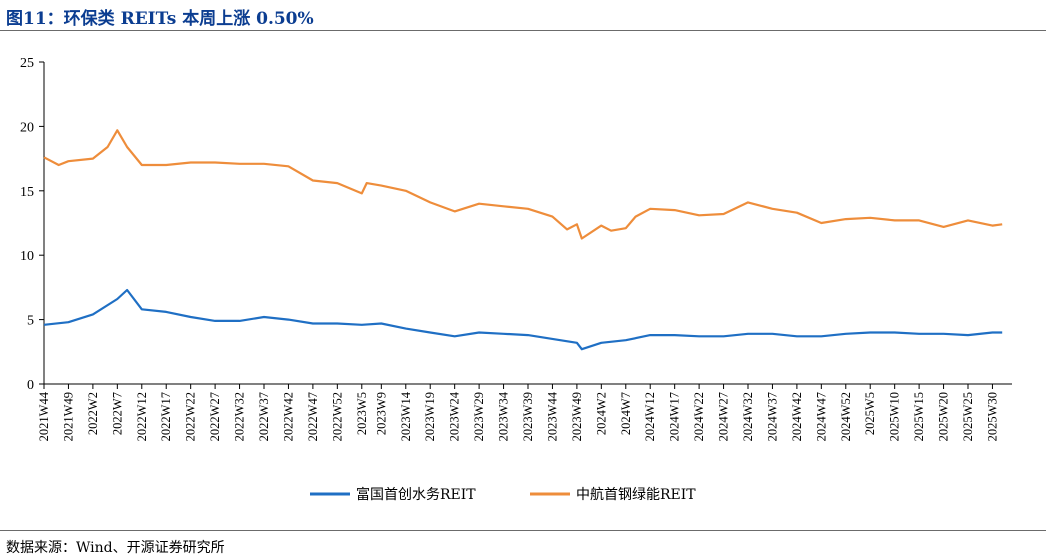 This screenshot has height=560, width=1046. Describe the element at coordinates (117, 413) in the screenshot. I see `x-tick-label: 2022W7` at that location.